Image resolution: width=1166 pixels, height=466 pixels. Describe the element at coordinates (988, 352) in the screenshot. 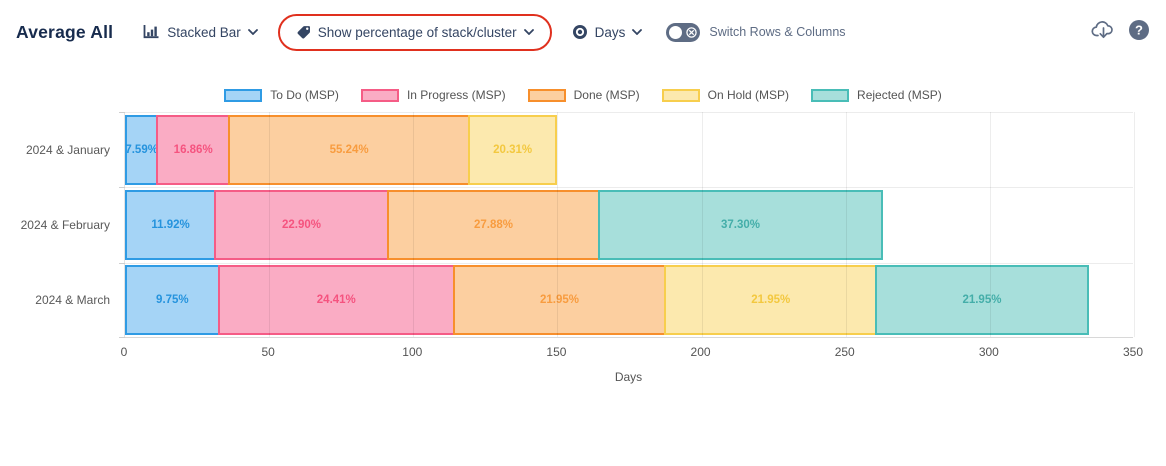

I see `x-tick-label: 300` at that location.